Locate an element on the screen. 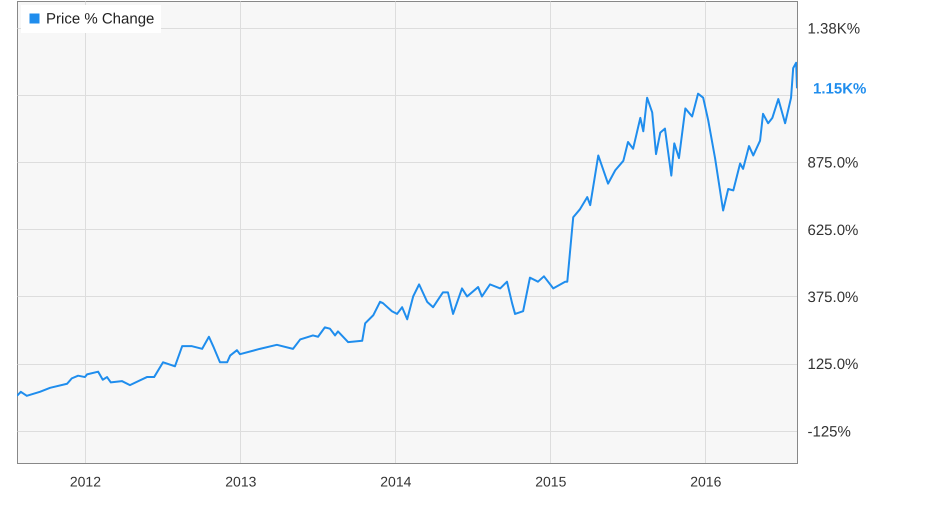 The image size is (931, 506). x-tick-label: 2013 is located at coordinates (241, 482).